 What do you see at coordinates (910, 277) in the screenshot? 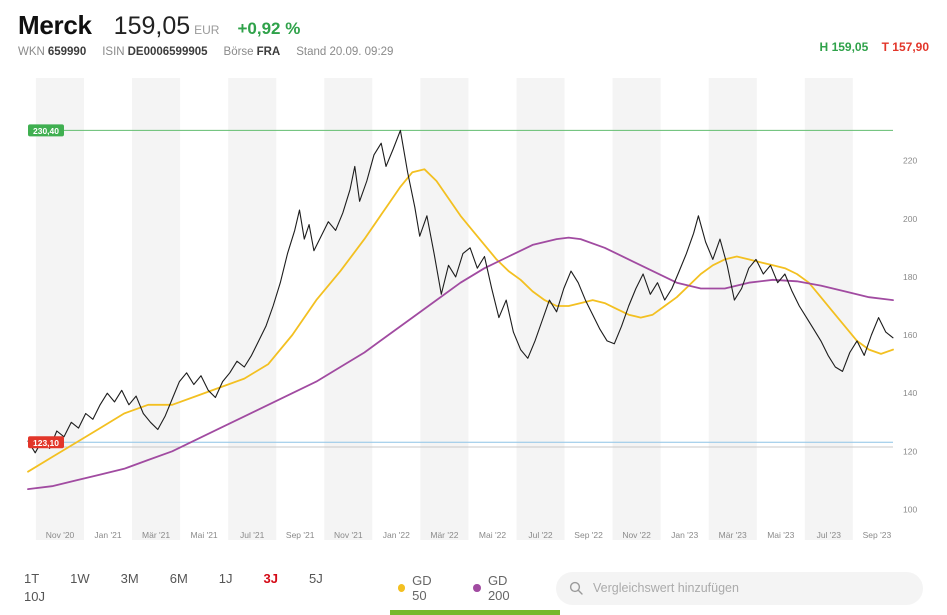
I see `y-axis-label: 180` at bounding box center [910, 277].